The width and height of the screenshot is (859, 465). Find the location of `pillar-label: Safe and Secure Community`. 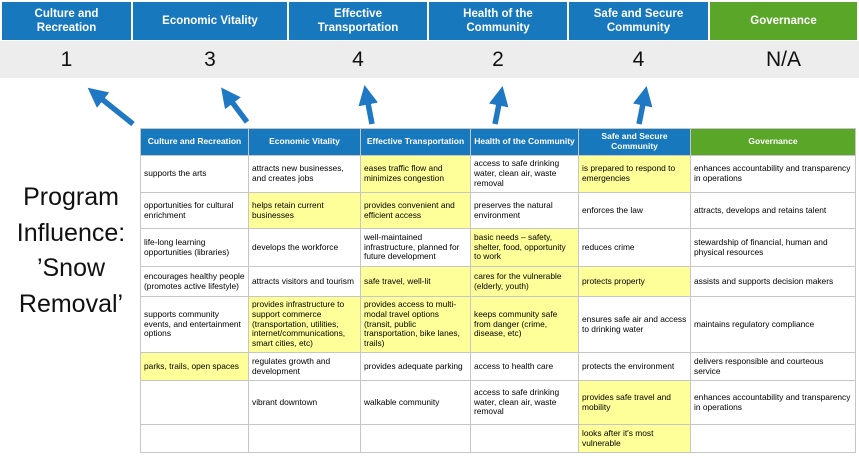

pillar-label: Safe and Secure Community is located at coordinates (638, 20).